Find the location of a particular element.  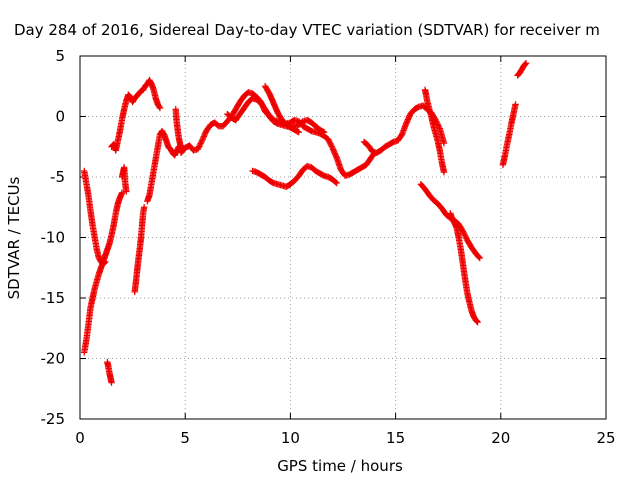

x-tick-label: 20 is located at coordinates (500, 438).